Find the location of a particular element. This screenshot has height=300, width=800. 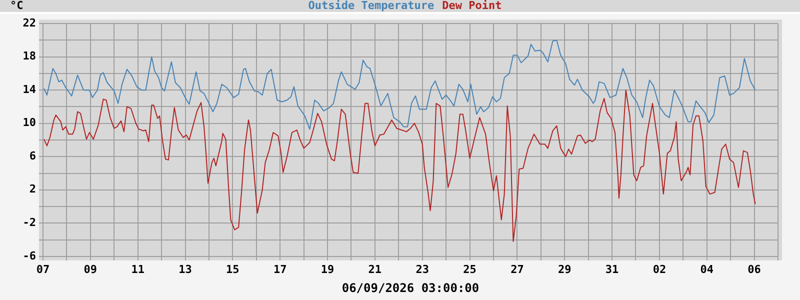

y-tick-label: 14 is located at coordinates (29, 89).